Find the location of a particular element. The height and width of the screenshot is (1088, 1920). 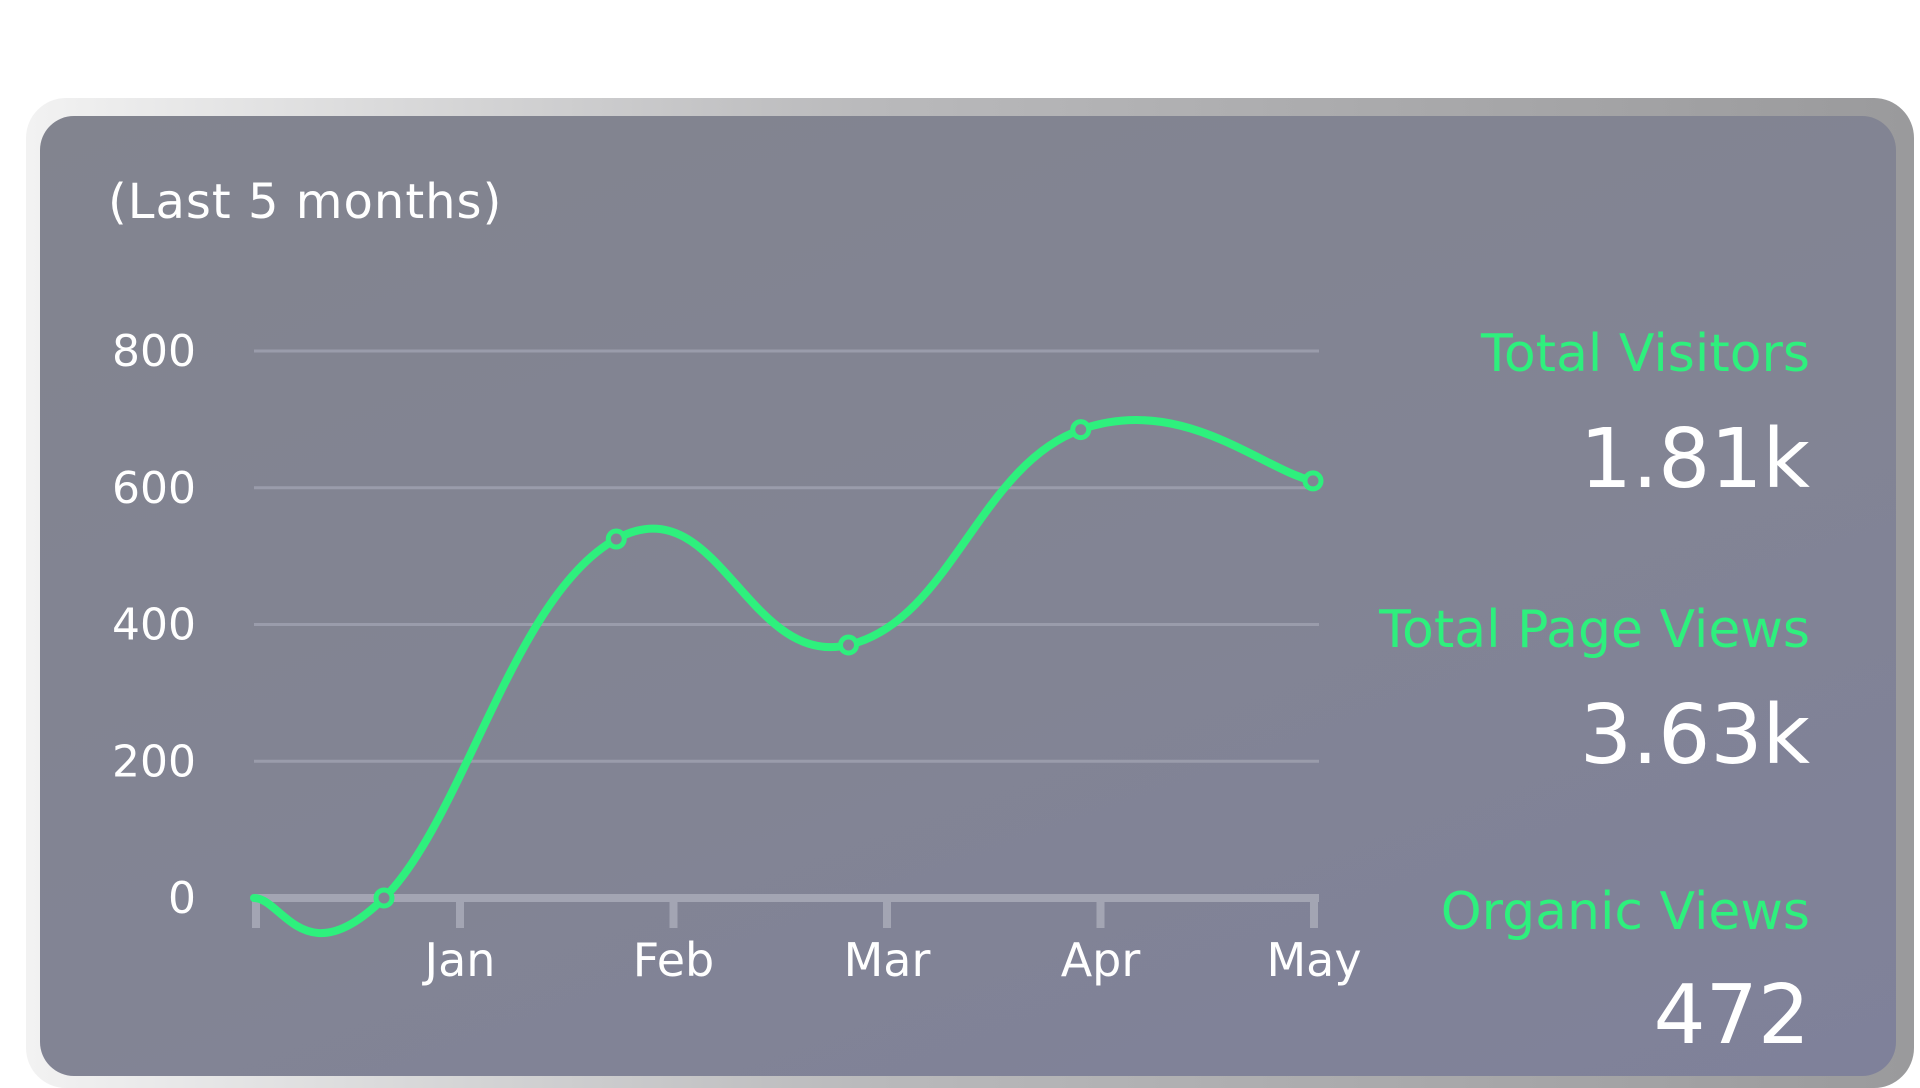

y-tick-label: 800 is located at coordinates (154, 351).